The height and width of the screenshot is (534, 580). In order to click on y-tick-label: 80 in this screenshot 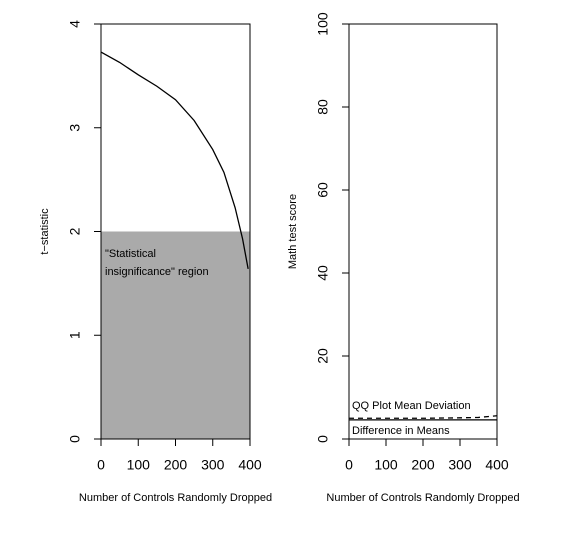, I will do `click(323, 107)`.